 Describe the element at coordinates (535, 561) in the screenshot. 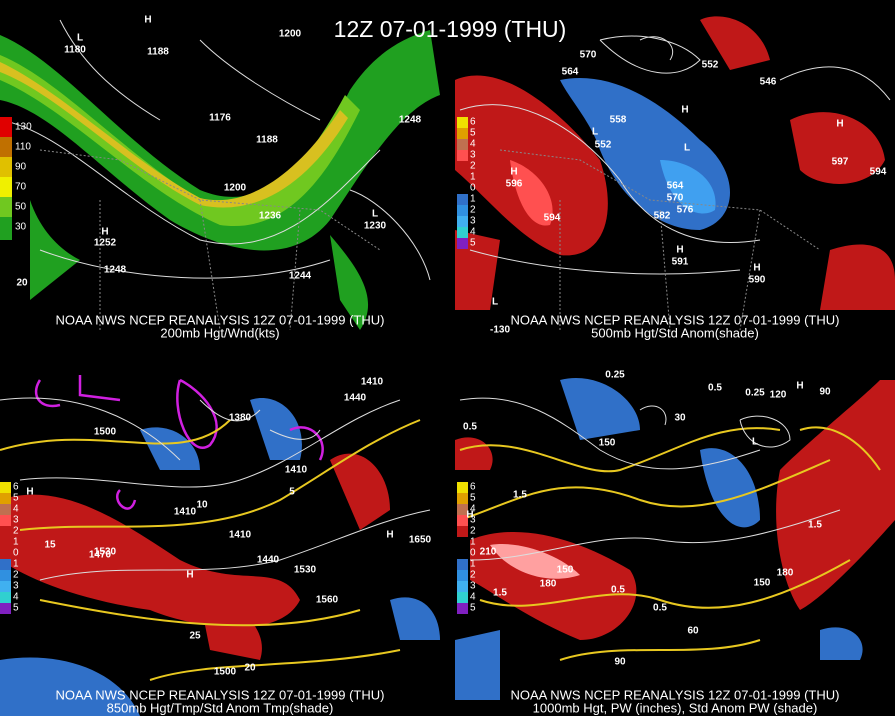

I see `anomaly-shade` at that location.